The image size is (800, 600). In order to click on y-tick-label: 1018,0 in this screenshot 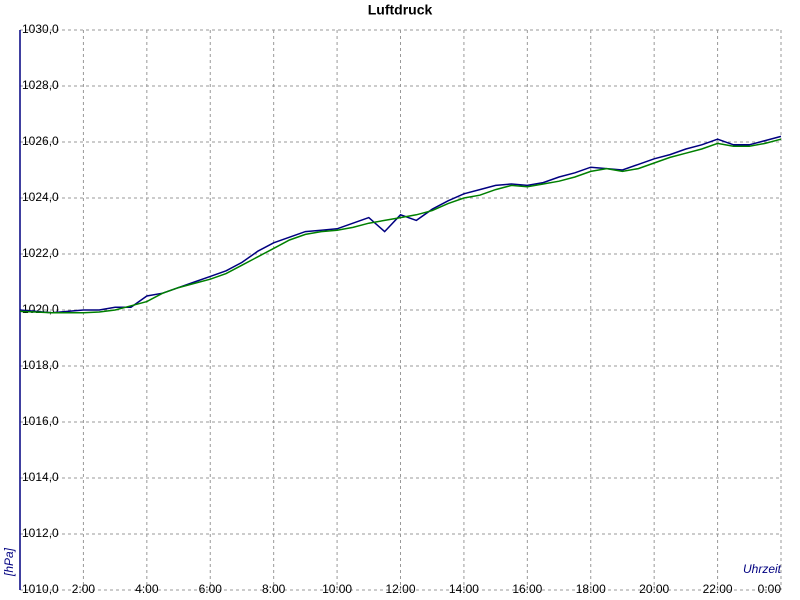, I will do `click(40, 365)`.